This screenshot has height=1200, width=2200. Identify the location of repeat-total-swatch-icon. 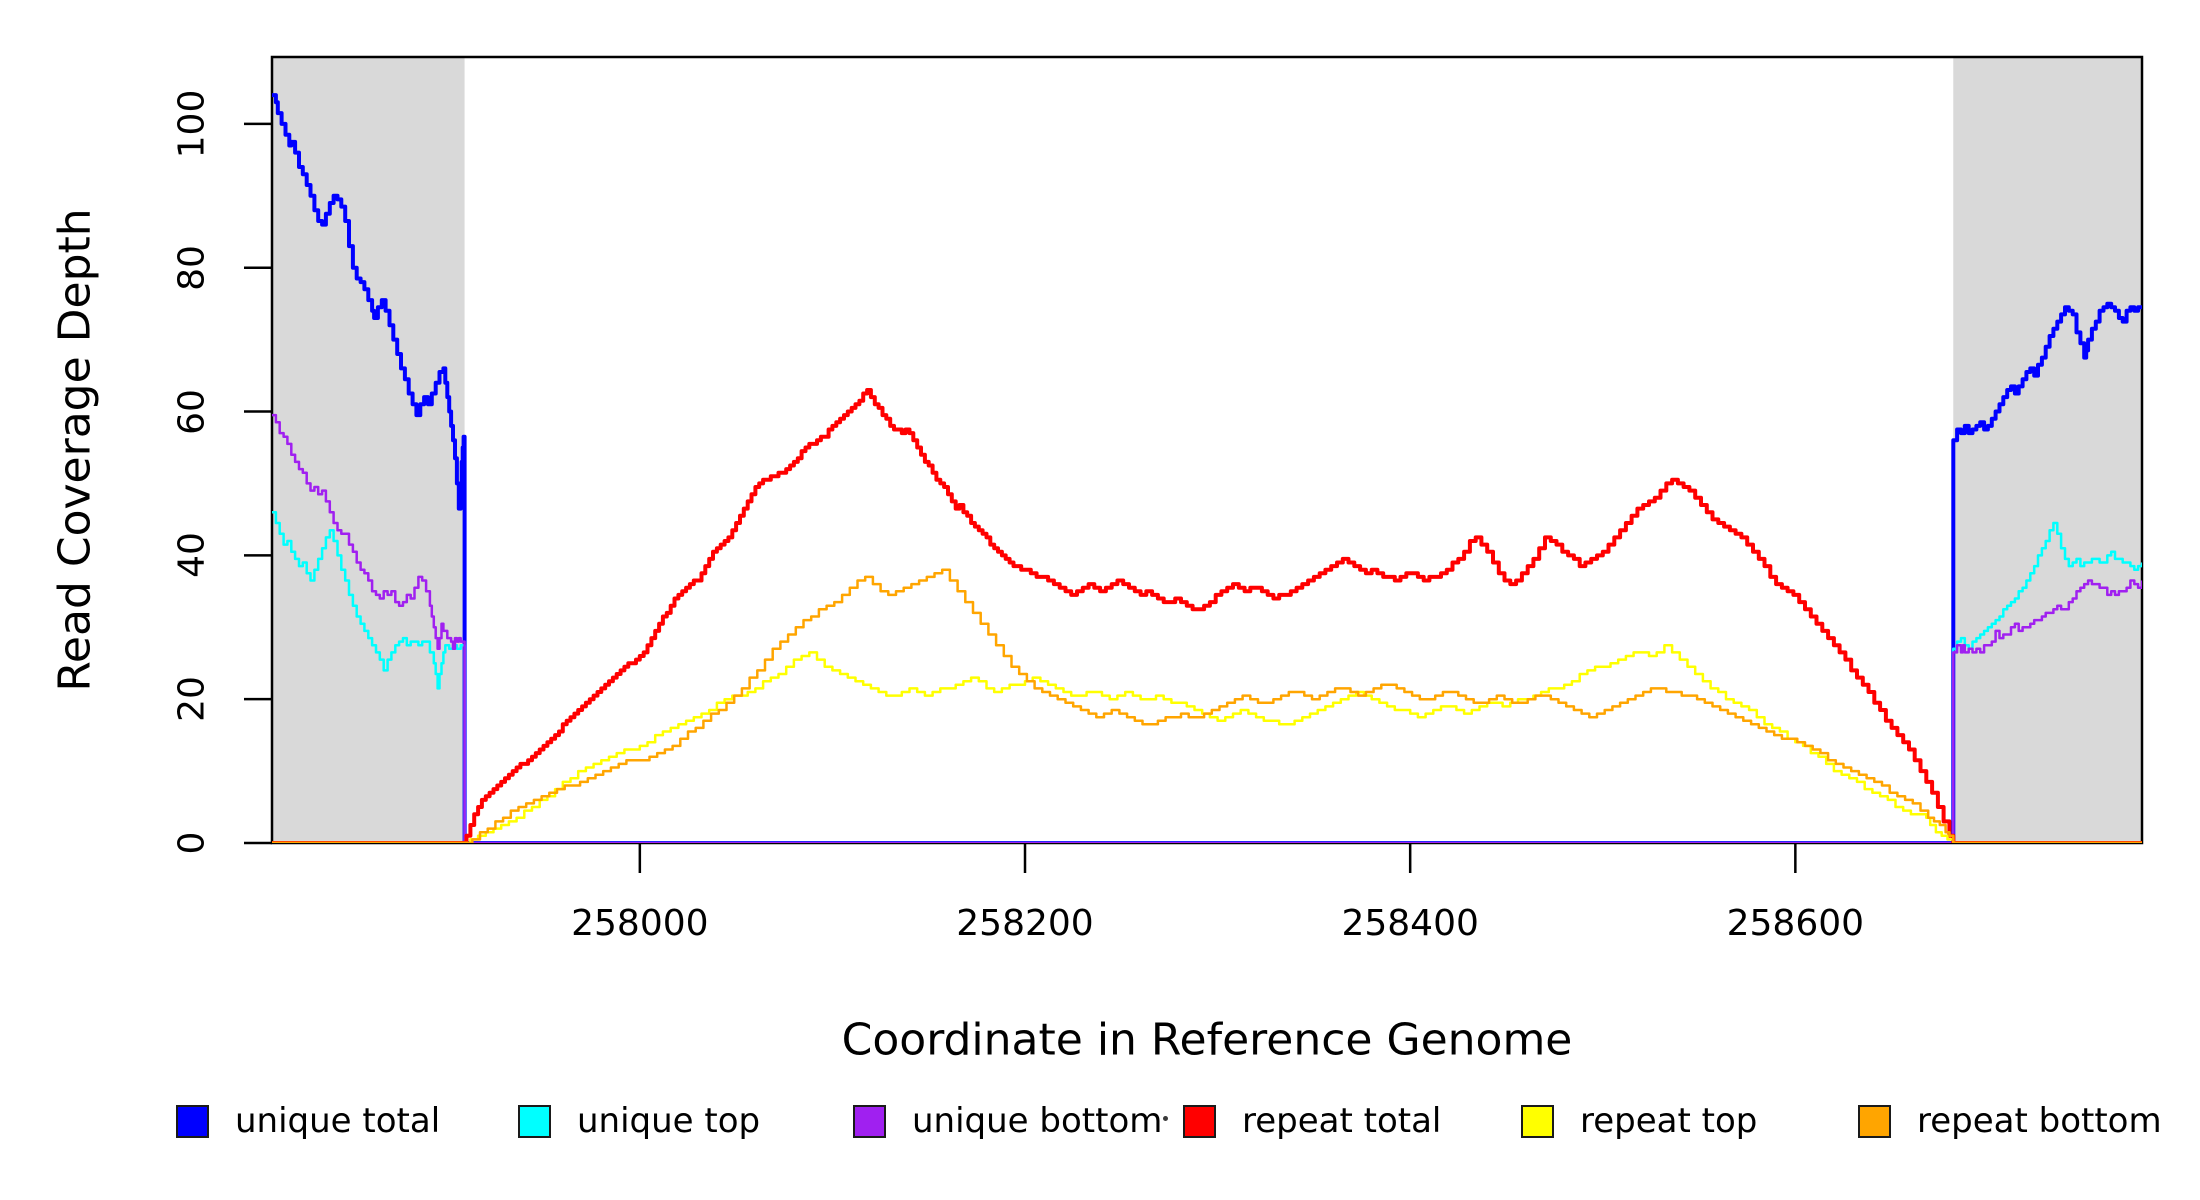
(1199, 1121).